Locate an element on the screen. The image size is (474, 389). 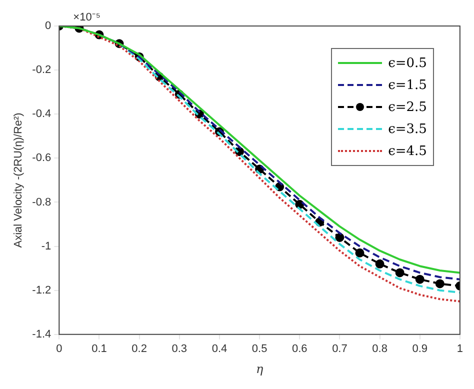
x-tick-label: 1 is located at coordinates (460, 349).